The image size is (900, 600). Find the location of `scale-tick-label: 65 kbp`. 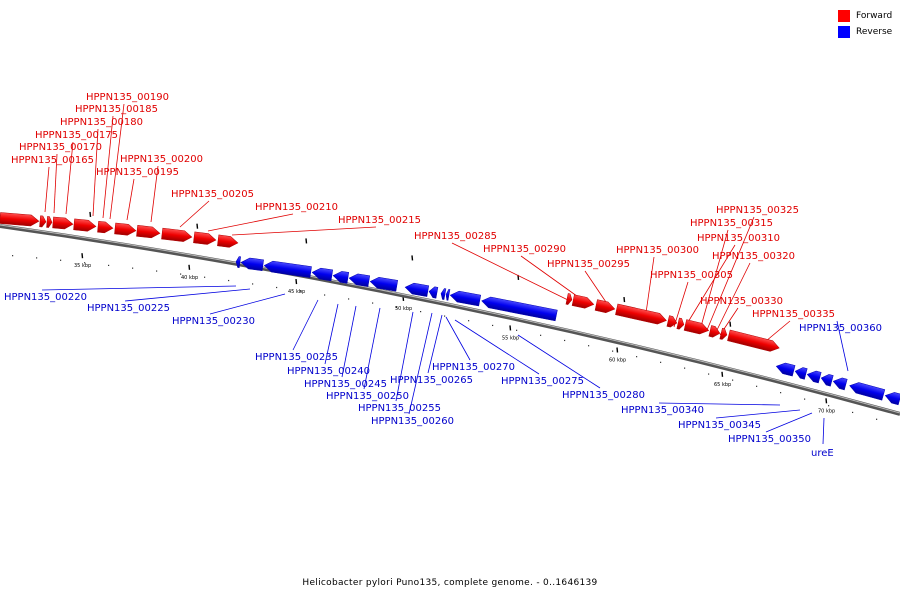

scale-tick-label: 65 kbp is located at coordinates (722, 385).